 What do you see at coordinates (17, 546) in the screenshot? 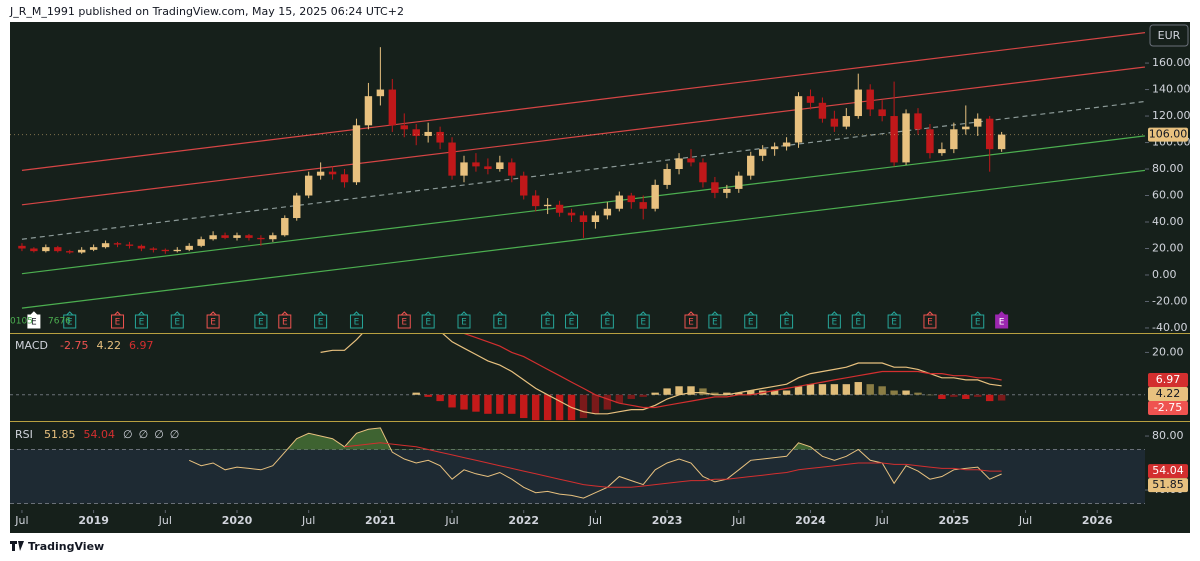
I see `logo` at bounding box center [17, 546].